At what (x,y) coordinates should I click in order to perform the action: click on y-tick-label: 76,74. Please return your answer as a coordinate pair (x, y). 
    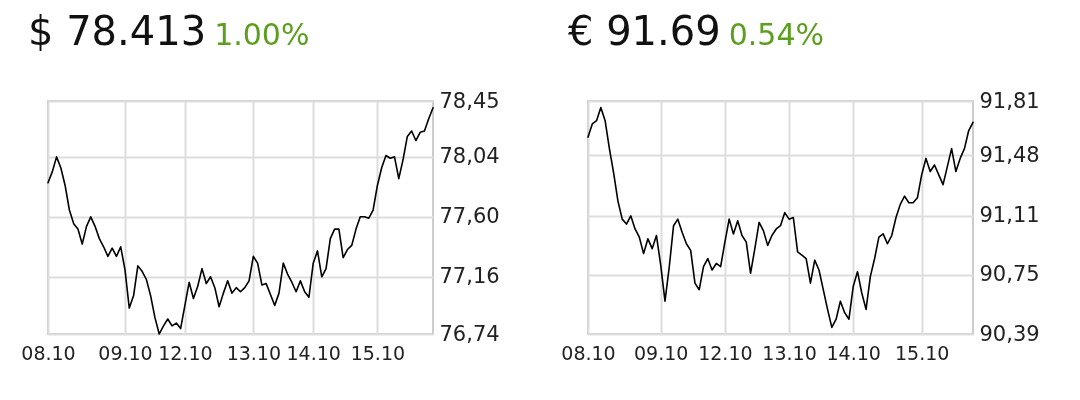
    Looking at the image, I should click on (469, 333).